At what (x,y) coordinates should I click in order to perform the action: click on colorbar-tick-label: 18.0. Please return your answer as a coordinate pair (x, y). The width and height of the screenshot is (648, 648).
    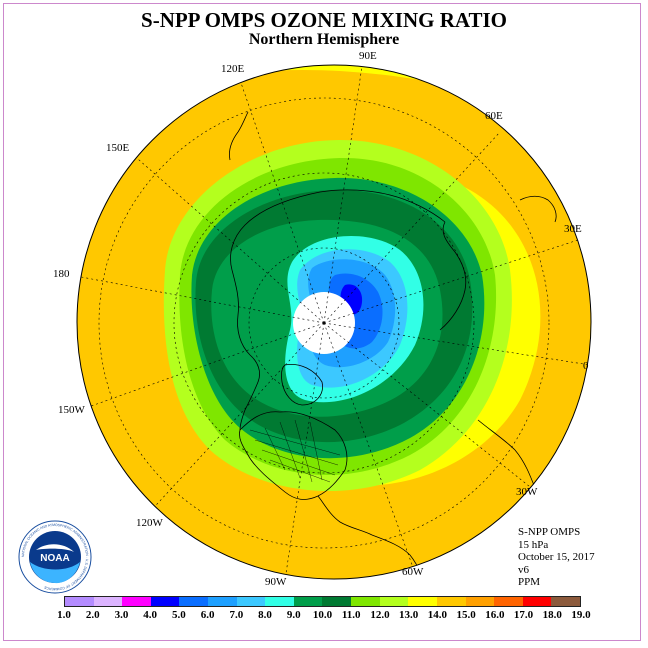
    Looking at the image, I should click on (552, 615).